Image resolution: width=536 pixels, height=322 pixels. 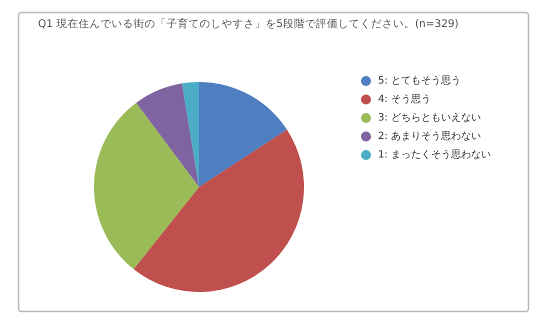 What do you see at coordinates (404, 100) in the screenshot?
I see `legend-label: 4: そう思う` at bounding box center [404, 100].